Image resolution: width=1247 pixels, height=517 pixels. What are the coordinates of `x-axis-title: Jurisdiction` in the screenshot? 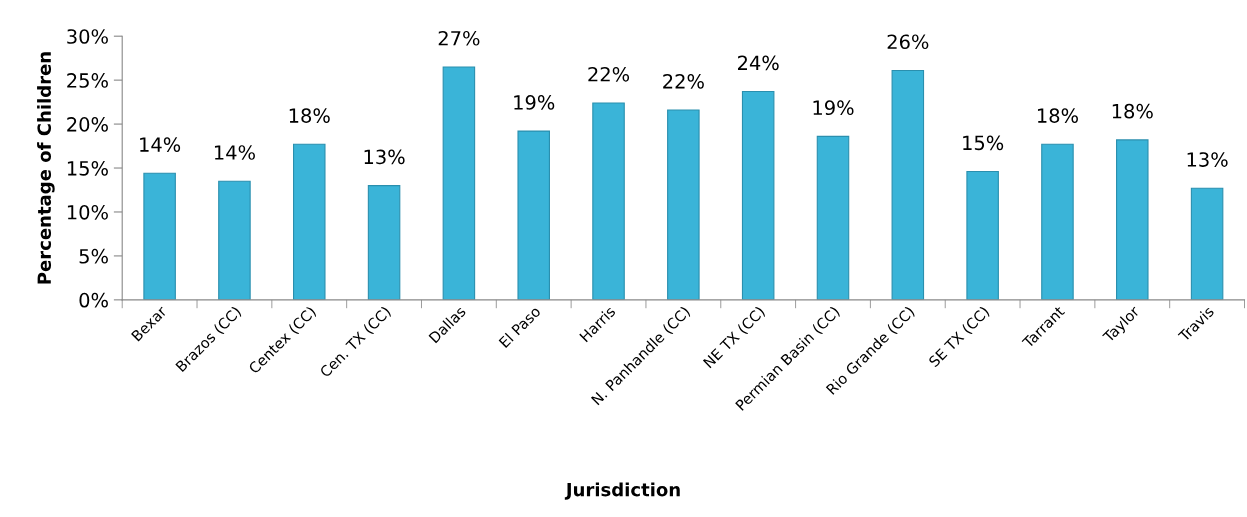 It's located at (622, 491).